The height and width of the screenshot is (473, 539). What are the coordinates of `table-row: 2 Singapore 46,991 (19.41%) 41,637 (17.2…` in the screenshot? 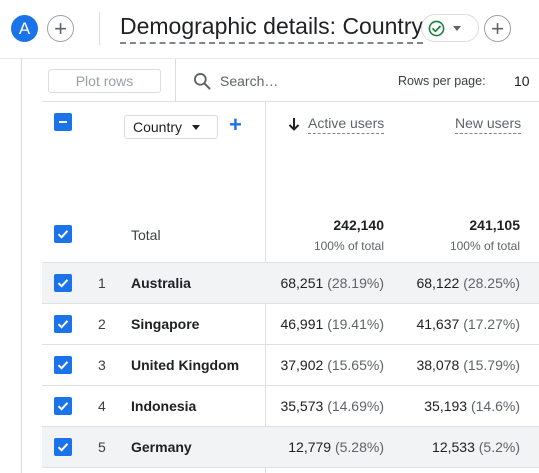 It's located at (290, 323).